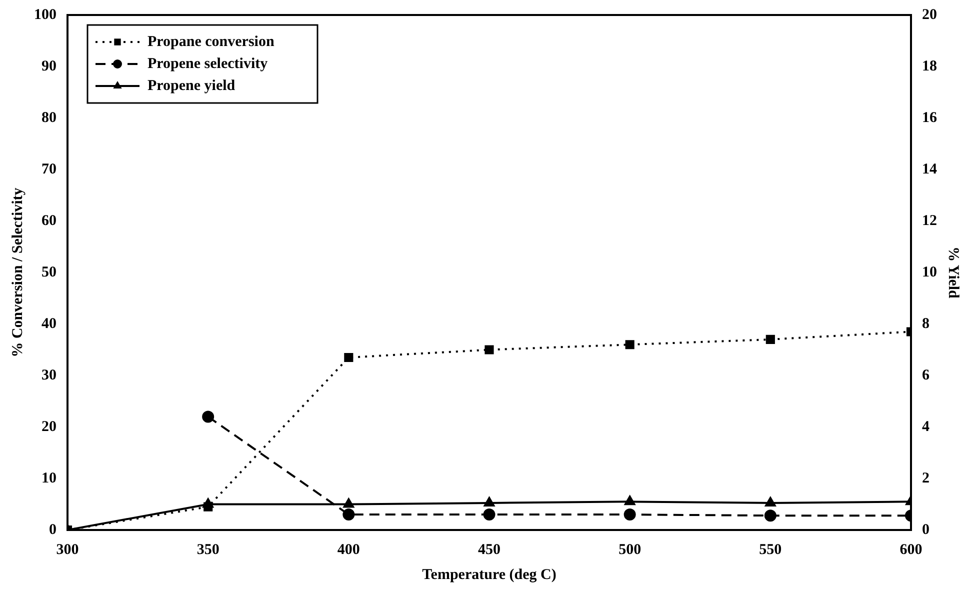 The image size is (976, 593). I want to click on x-tick-label: 450, so click(489, 550).